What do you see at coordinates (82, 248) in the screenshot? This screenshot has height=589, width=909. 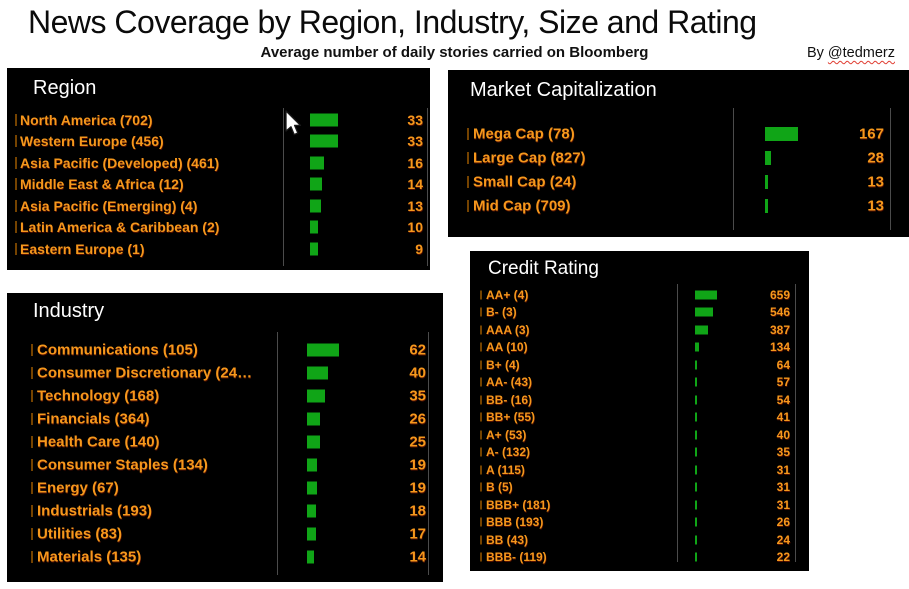 I see `row-label: Eastern Europe (1)` at bounding box center [82, 248].